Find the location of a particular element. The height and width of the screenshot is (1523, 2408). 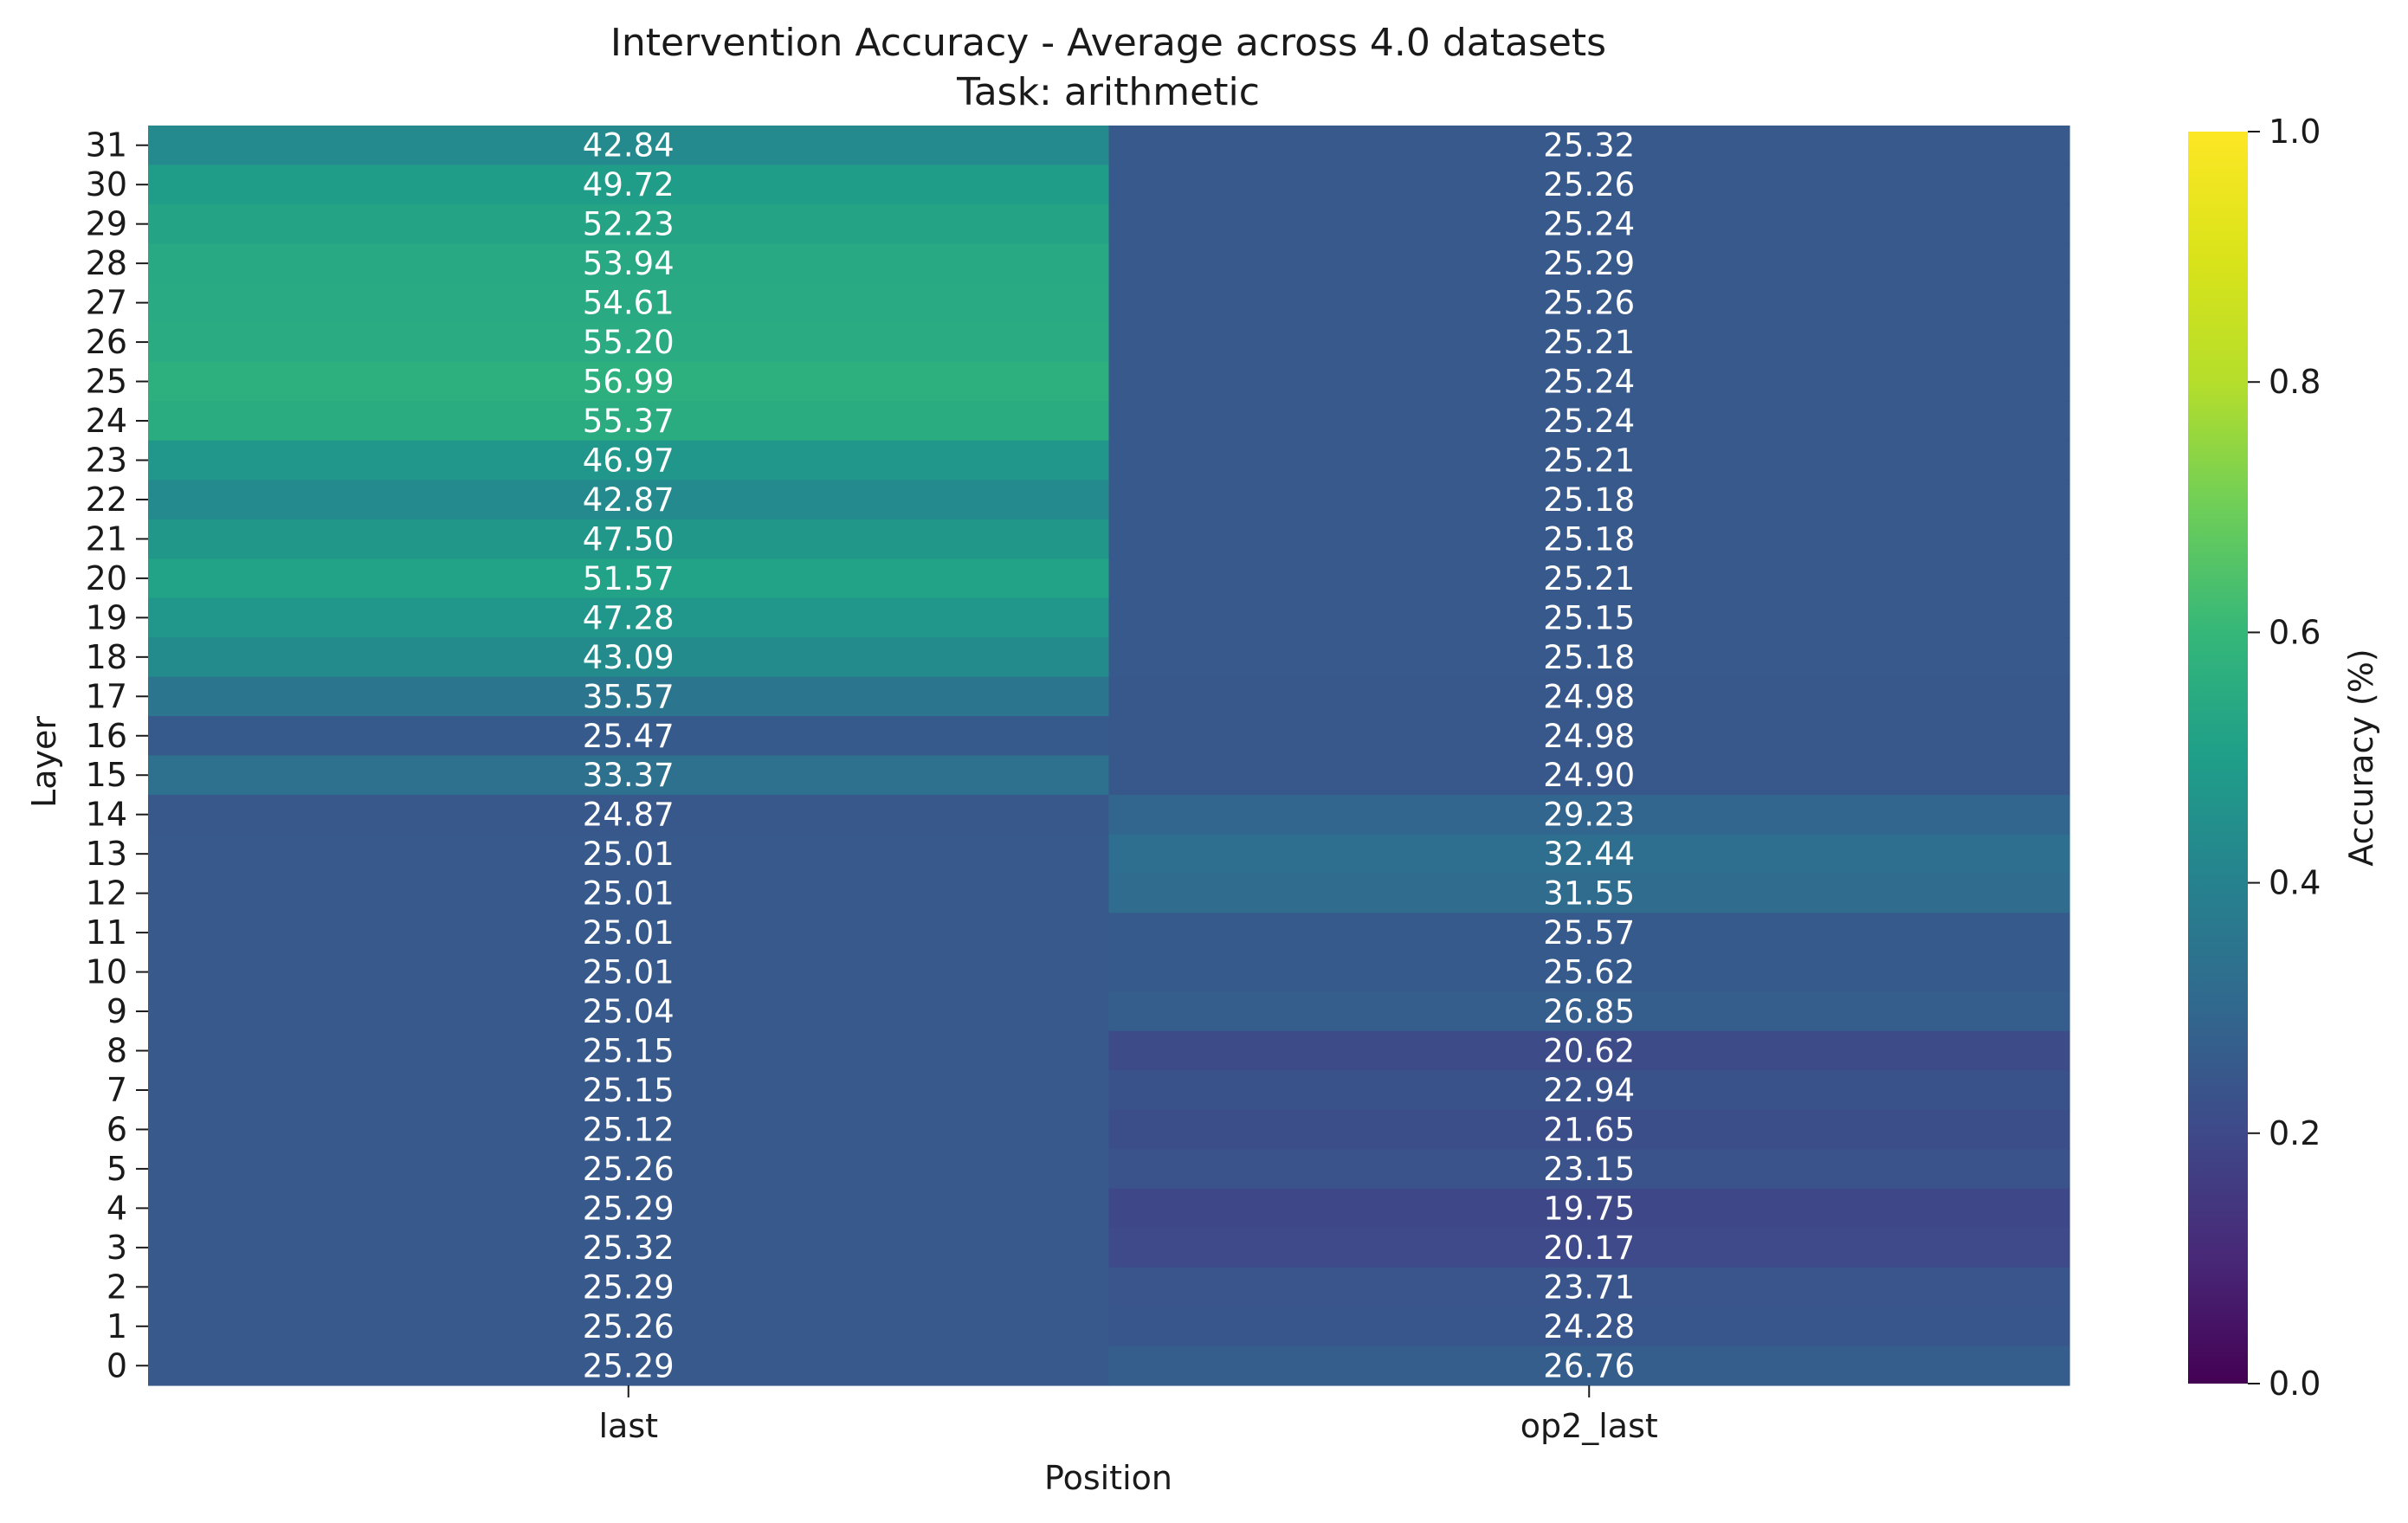

y-tick-label: 14 is located at coordinates (107, 815).